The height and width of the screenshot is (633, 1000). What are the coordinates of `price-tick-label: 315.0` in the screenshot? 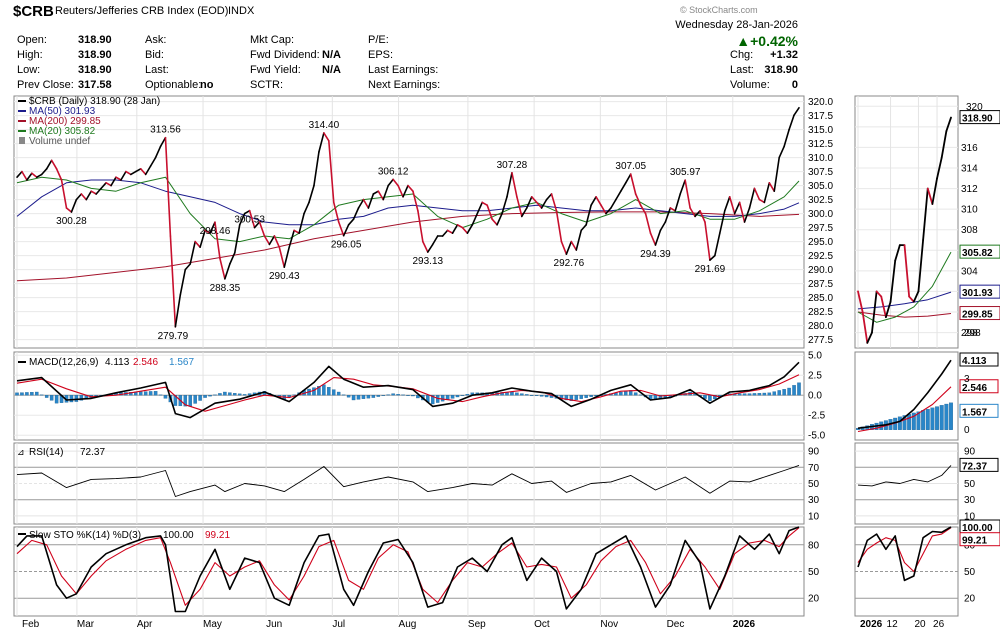 It's located at (820, 130).